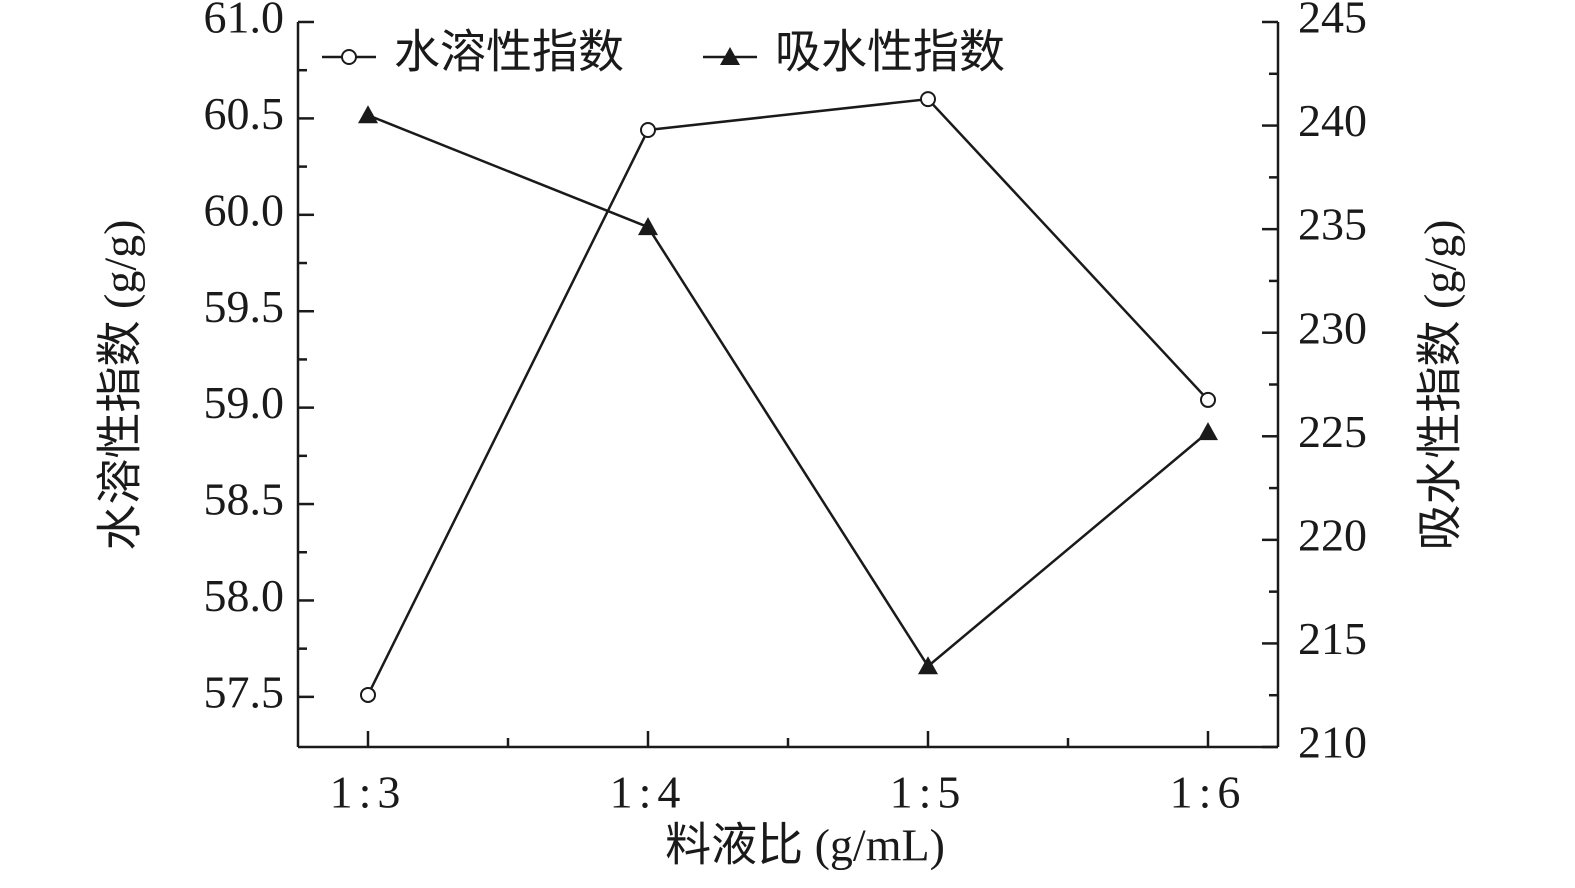 The width and height of the screenshot is (1575, 888). I want to click on y2-axis-title: 吸水性指数 (g/g), so click(1440, 385).